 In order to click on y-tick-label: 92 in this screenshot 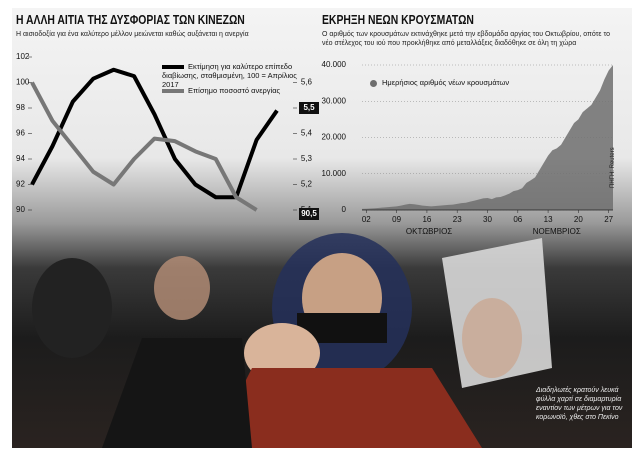, I will do `click(20, 184)`.